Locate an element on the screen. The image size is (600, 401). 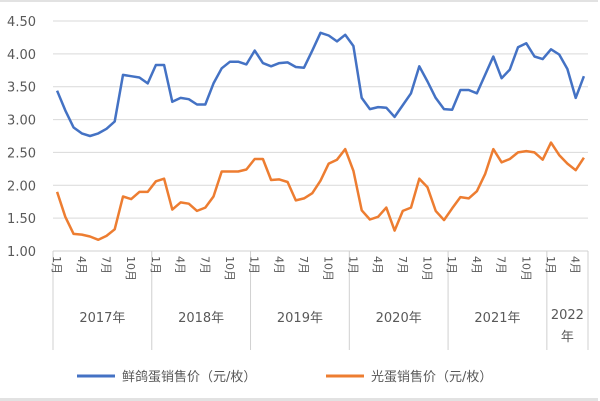
y-tick-label: 4.00 is located at coordinates (21, 55).